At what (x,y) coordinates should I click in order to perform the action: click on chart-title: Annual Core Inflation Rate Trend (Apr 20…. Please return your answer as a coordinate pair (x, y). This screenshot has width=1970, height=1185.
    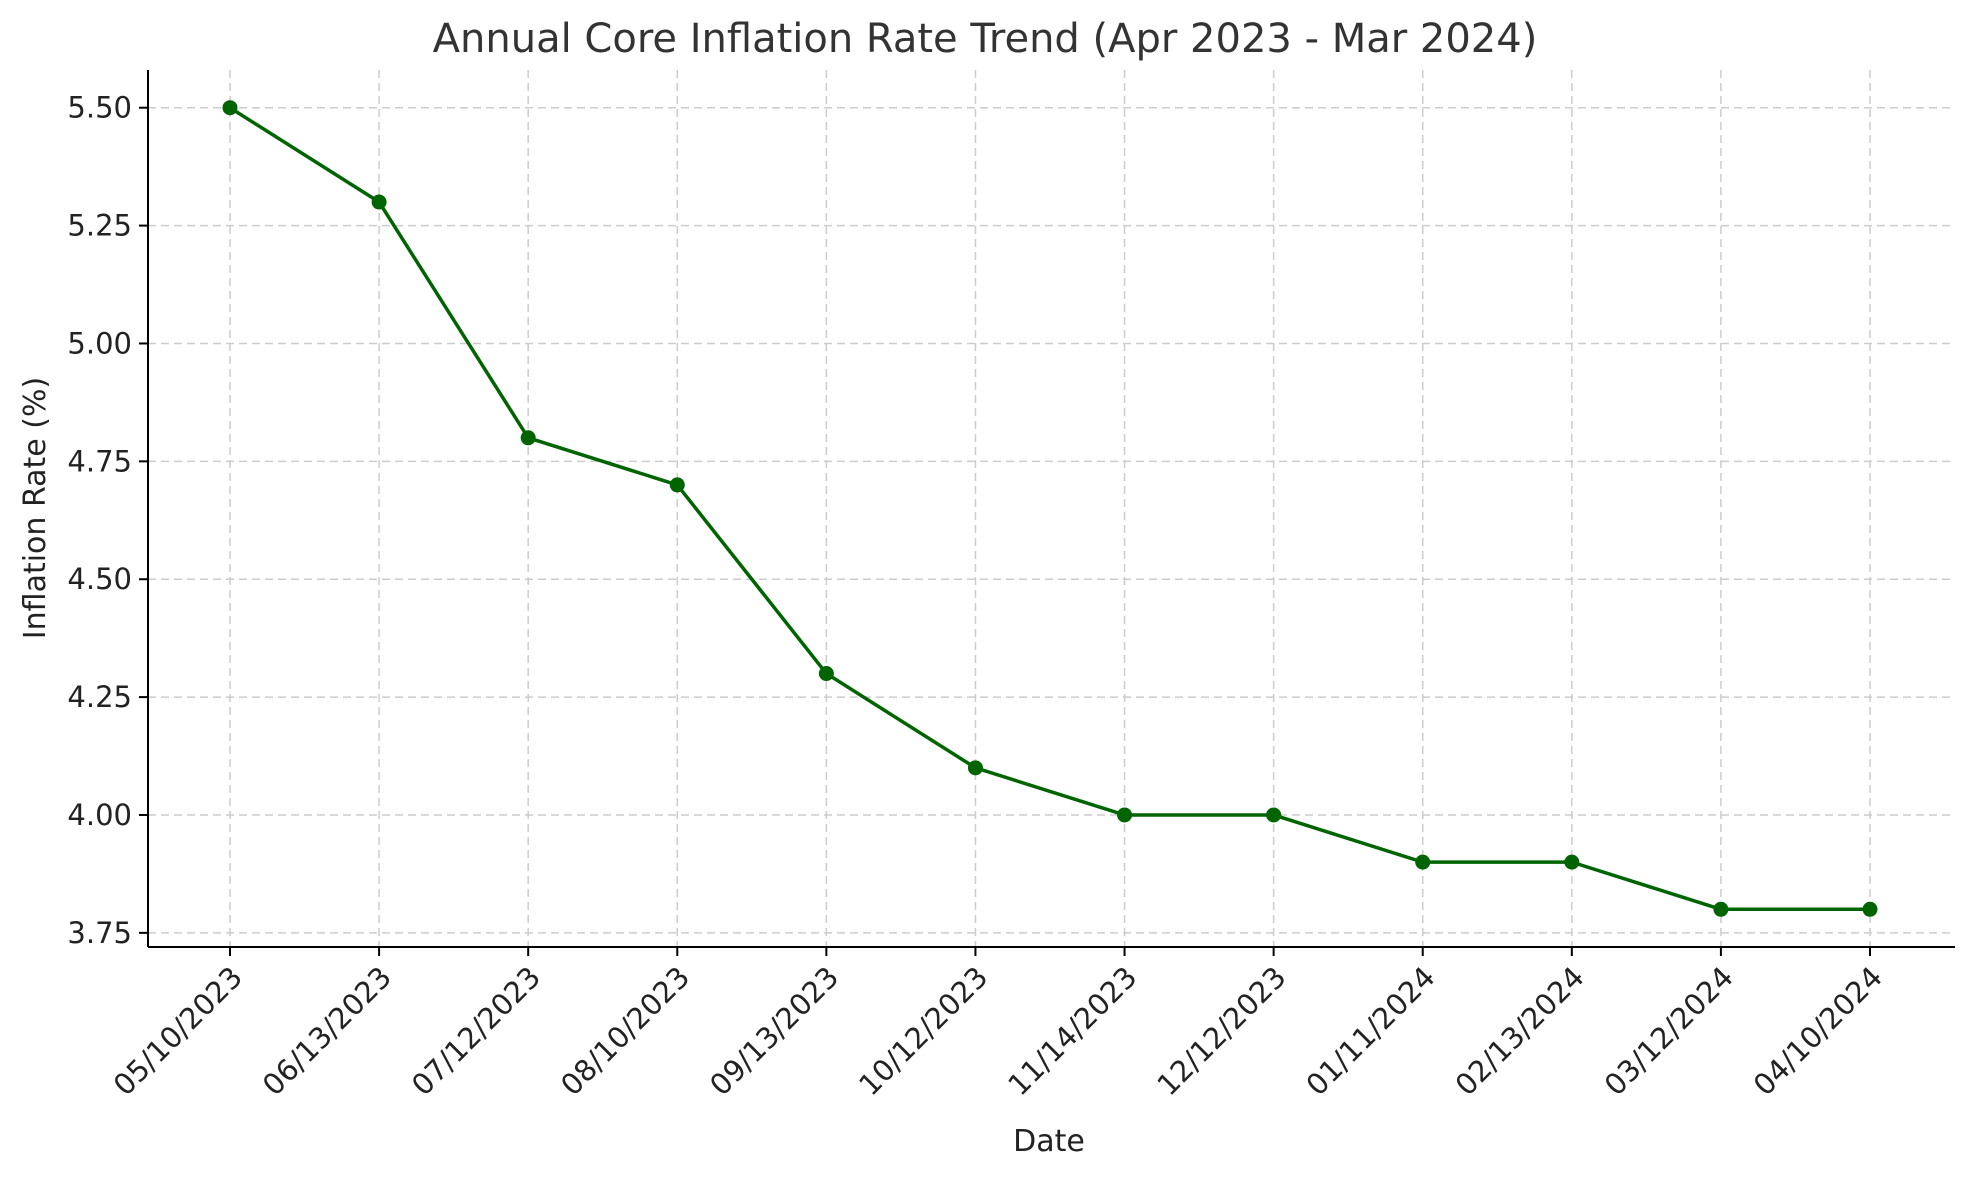
    Looking at the image, I should click on (985, 39).